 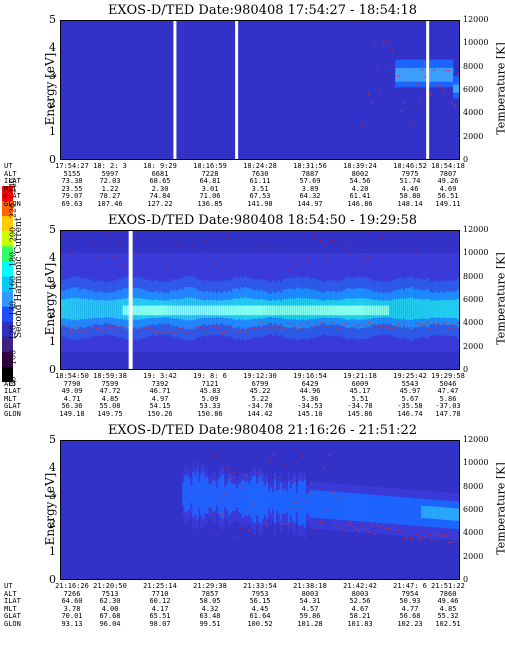 I want to click on ephemeris-value: 149.11, so click(x=448, y=203).